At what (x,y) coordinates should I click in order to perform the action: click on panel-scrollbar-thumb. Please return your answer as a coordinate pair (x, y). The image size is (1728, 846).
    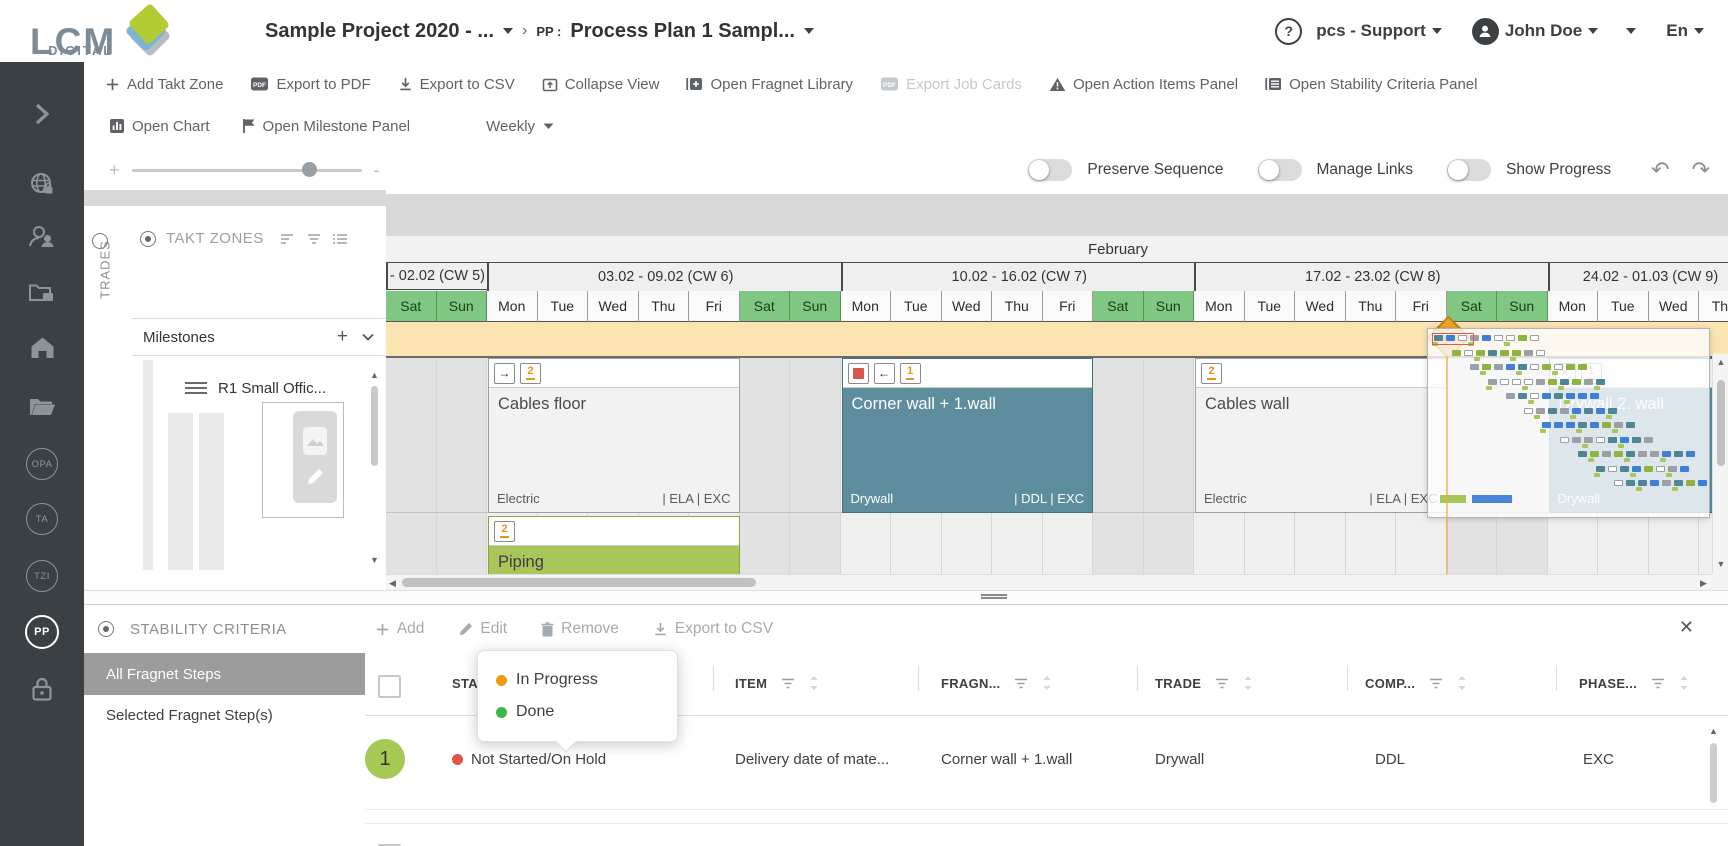
    Looking at the image, I should click on (374, 426).